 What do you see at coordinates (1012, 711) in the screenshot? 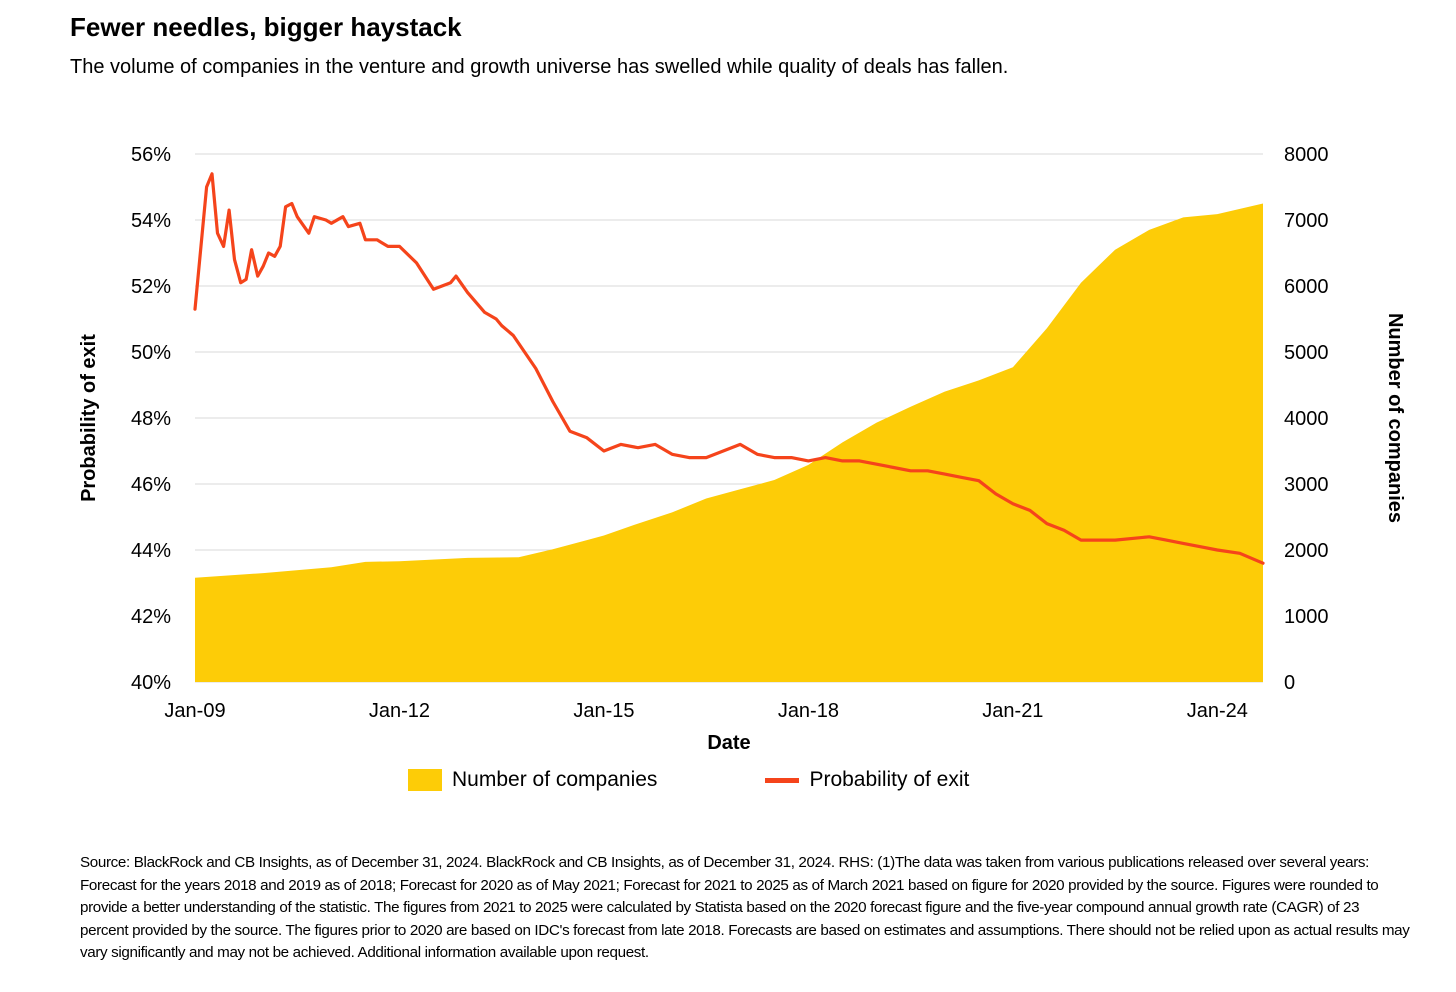
I see `x-tick-label: Jan-21` at bounding box center [1012, 711].